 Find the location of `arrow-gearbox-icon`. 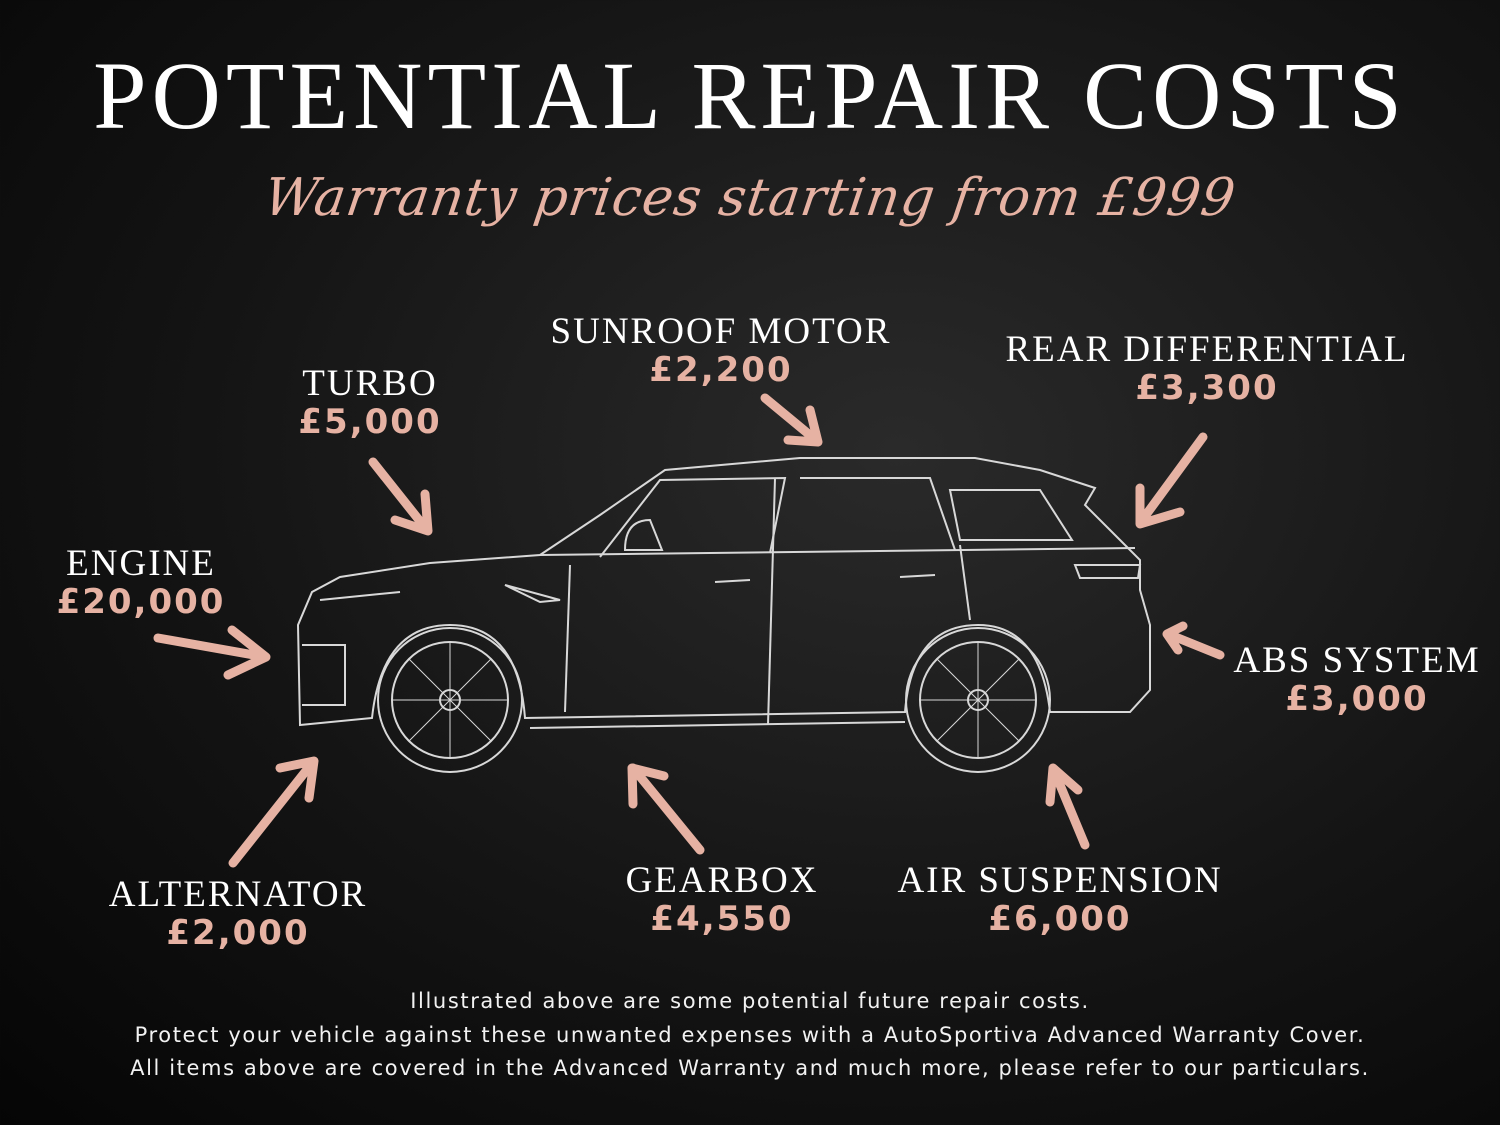

arrow-gearbox-icon is located at coordinates (666, 809).